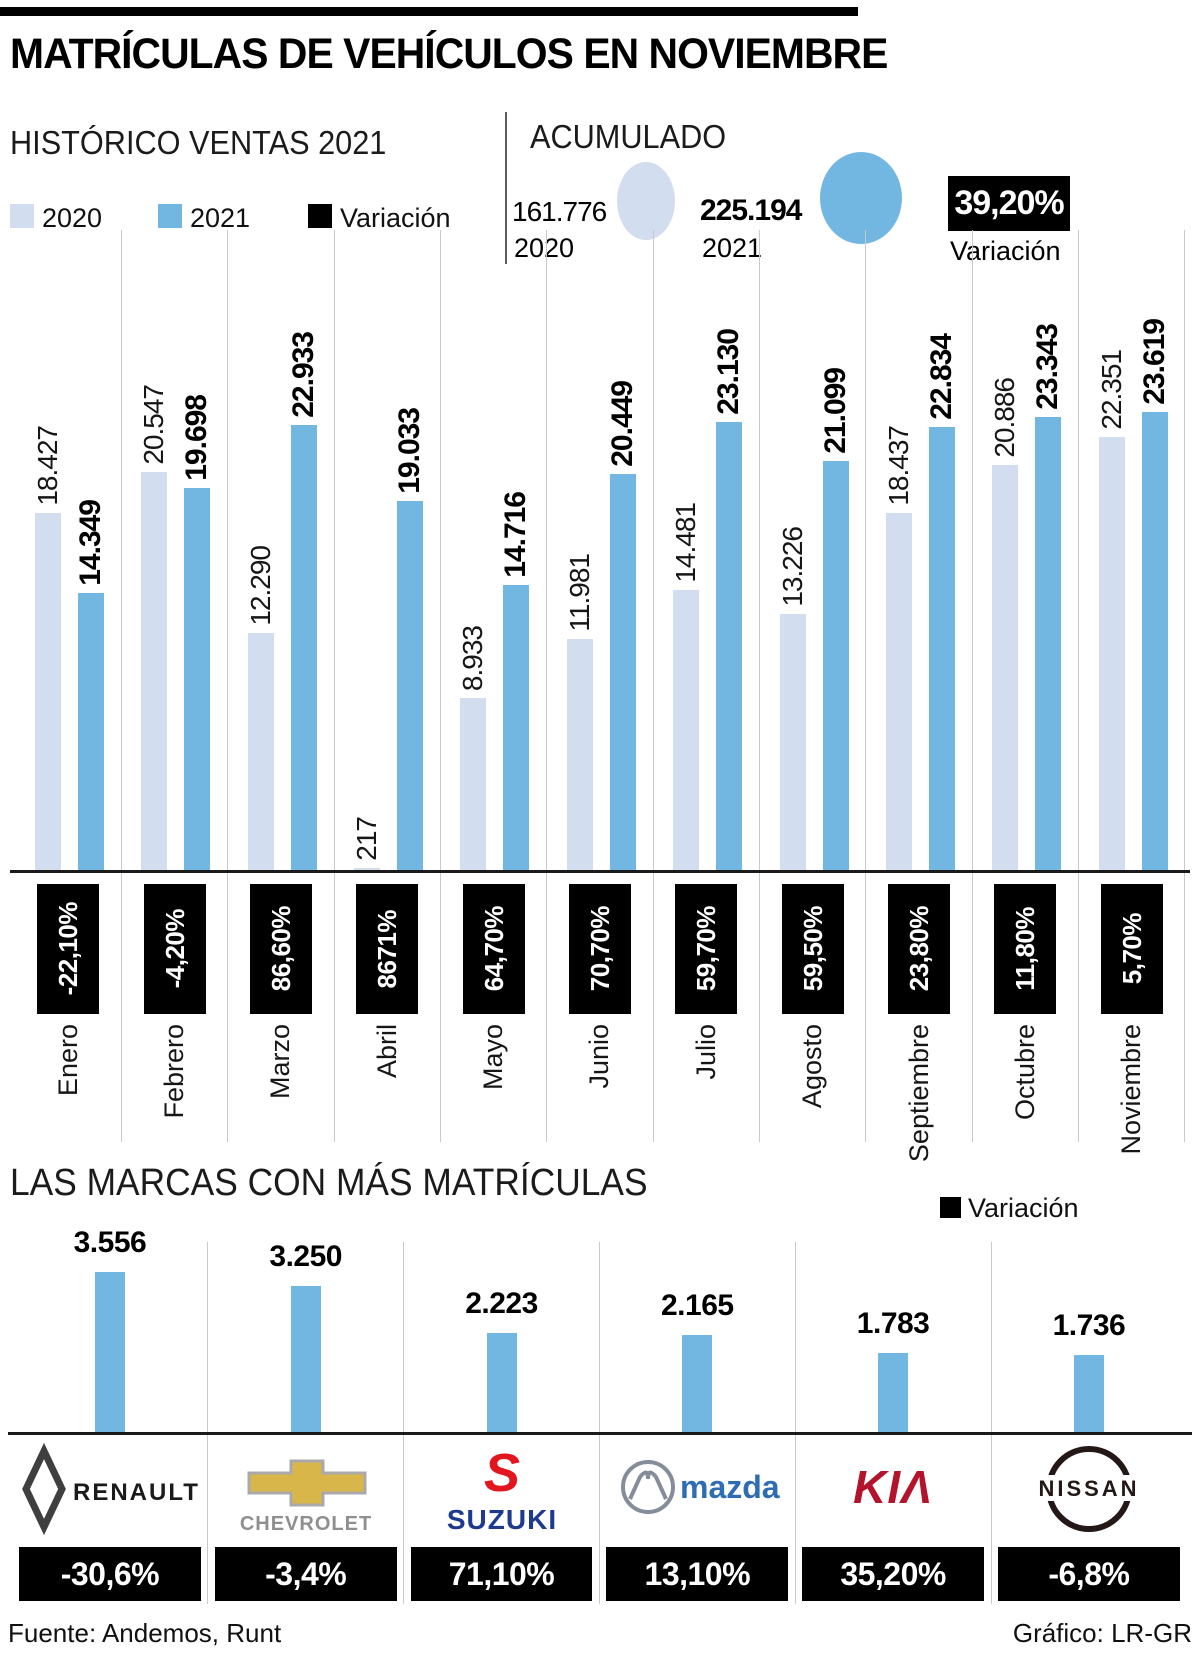 The height and width of the screenshot is (1655, 1200). Describe the element at coordinates (110, 1573) in the screenshot. I see `brand-variation-value: -30,6%` at that location.